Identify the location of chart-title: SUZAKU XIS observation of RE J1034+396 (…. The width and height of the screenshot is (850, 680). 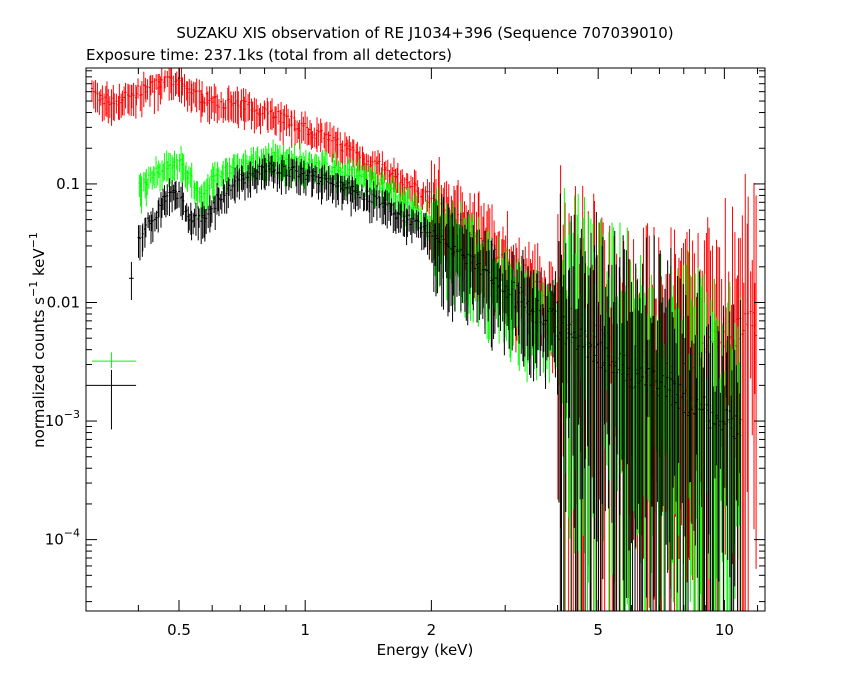
(424, 33).